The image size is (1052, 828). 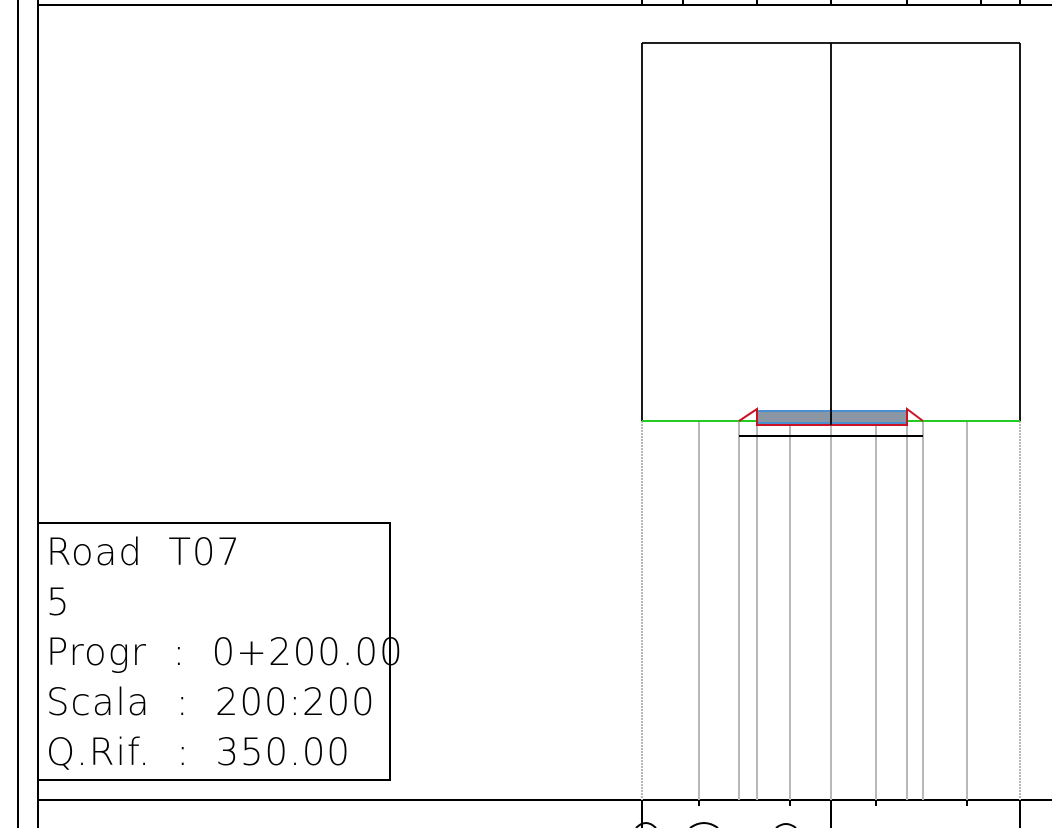 I want to click on subgrade-outline, so click(x=831, y=416).